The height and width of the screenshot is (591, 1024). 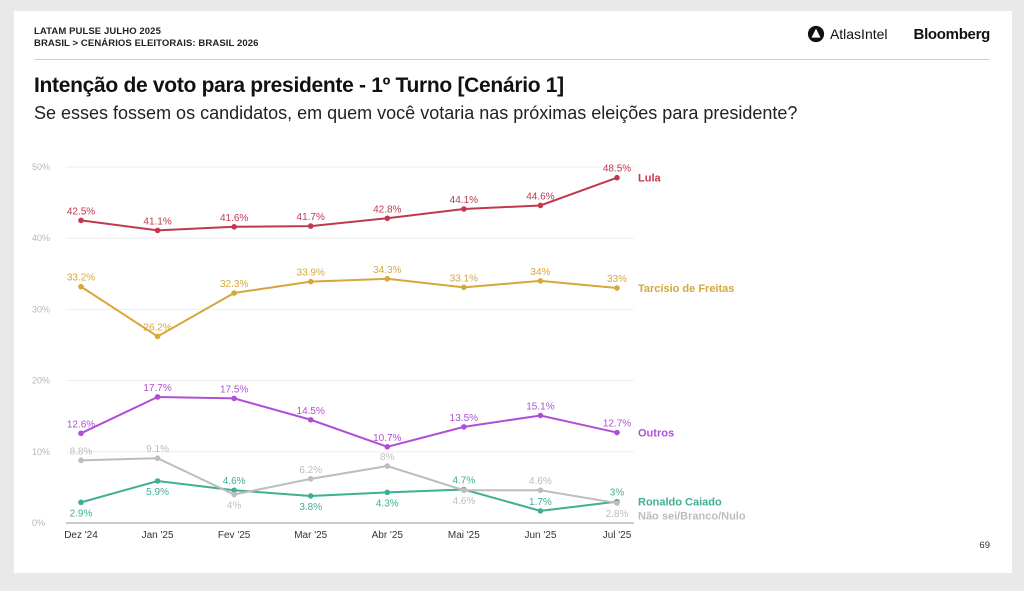 What do you see at coordinates (617, 514) in the screenshot?
I see `data-label: 2.8%` at bounding box center [617, 514].